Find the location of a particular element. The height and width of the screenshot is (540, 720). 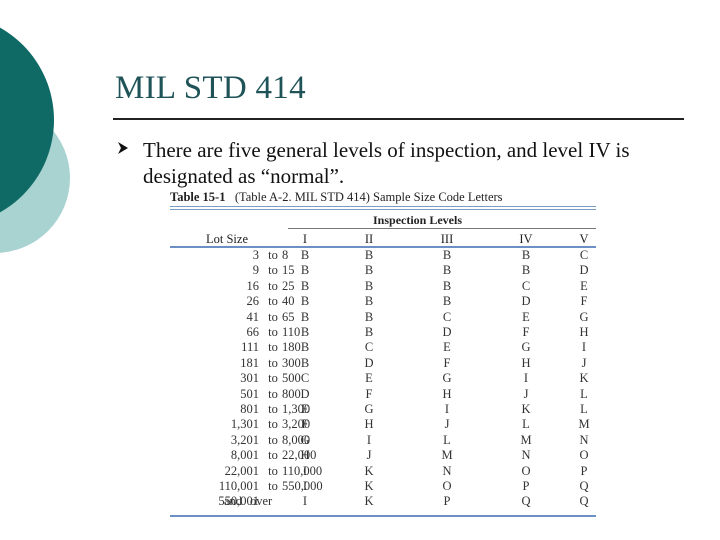

code-level-i: H is located at coordinates (305, 455).